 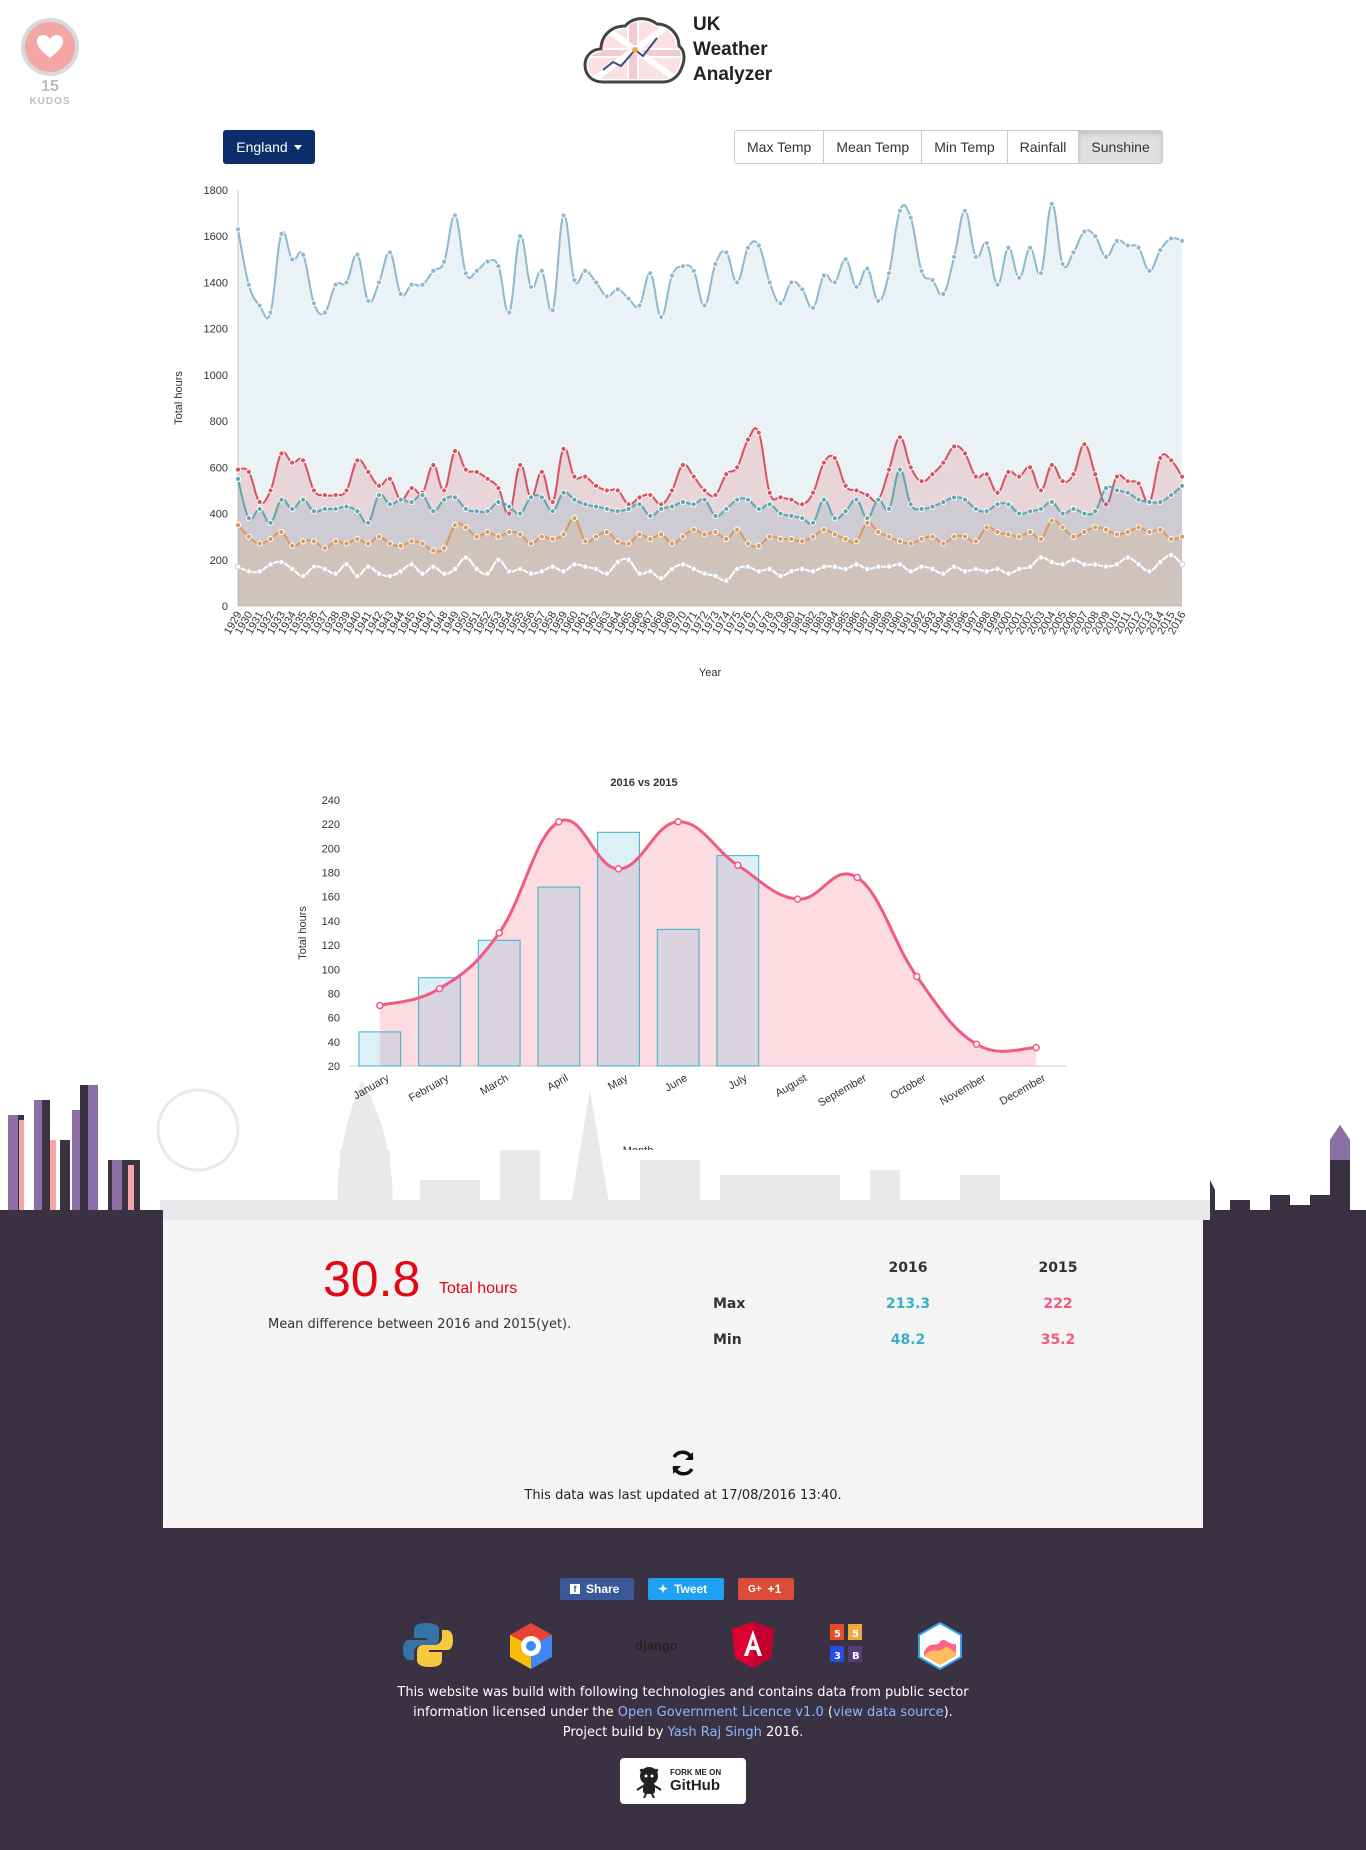 I want to click on django-icon: django, so click(x=656, y=1645).